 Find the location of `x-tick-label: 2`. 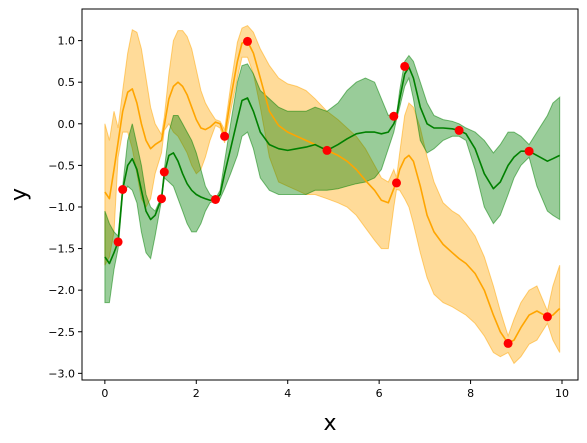

x-tick-label: 2 is located at coordinates (196, 393).